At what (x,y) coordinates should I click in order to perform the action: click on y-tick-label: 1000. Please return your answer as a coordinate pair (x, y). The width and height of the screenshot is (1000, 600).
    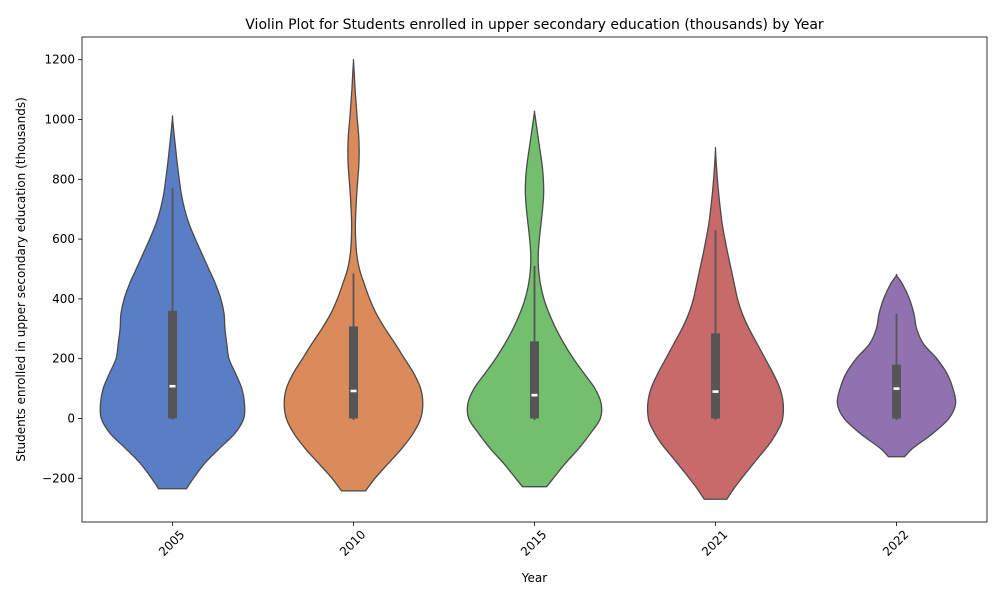
    Looking at the image, I should click on (59, 120).